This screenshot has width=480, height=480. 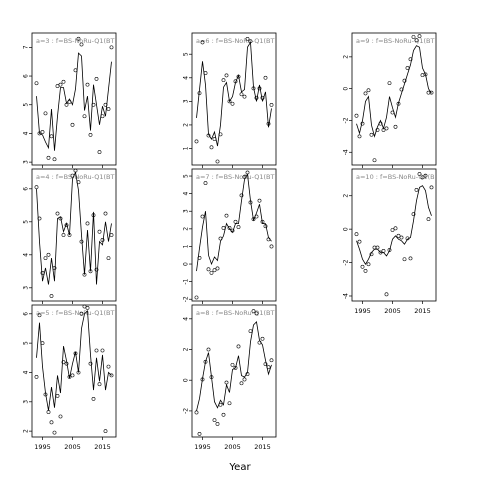 I want to click on x-tick-label: 2005, so click(x=72, y=447).